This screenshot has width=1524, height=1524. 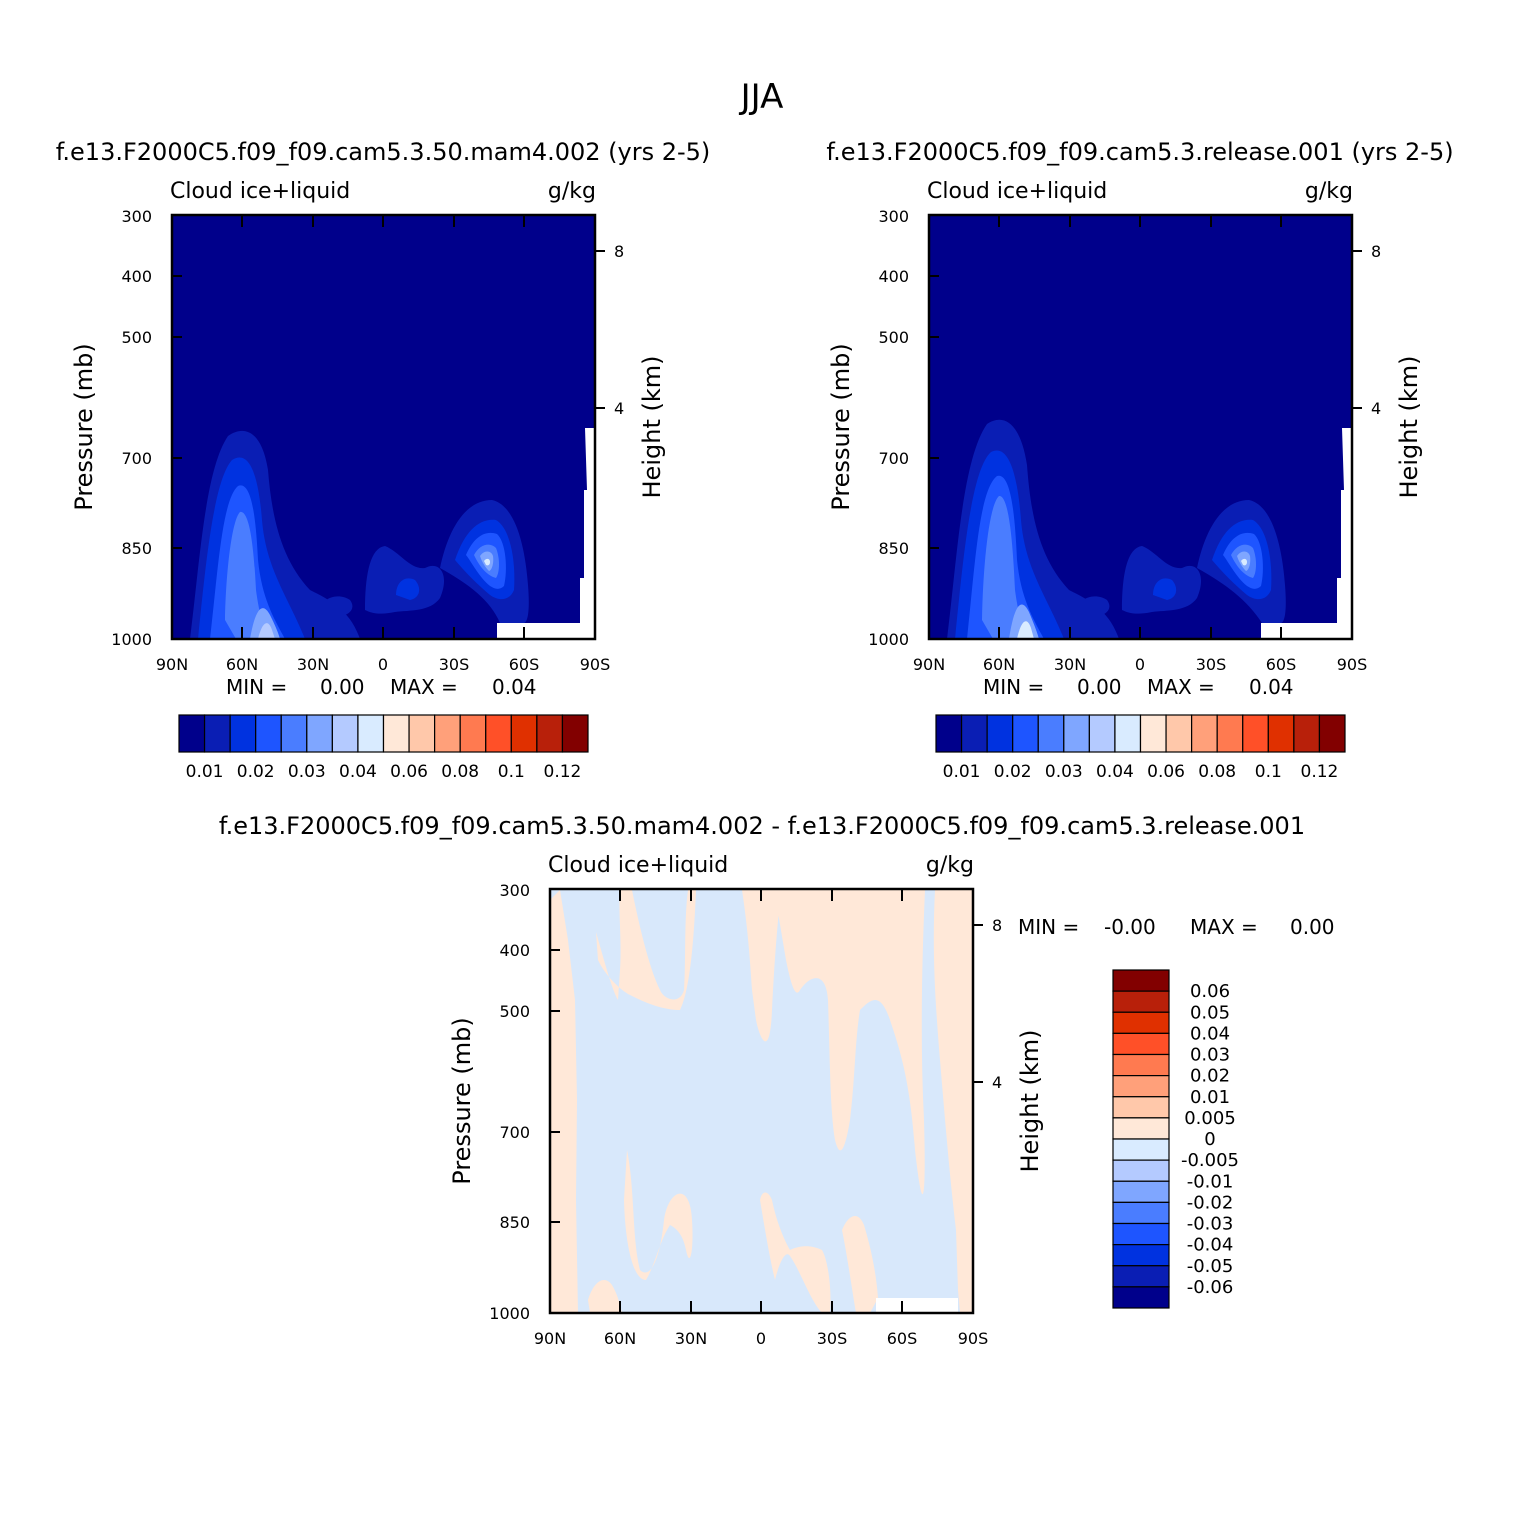 What do you see at coordinates (358, 772) in the screenshot?
I see `colorbar-label: 0.04` at bounding box center [358, 772].